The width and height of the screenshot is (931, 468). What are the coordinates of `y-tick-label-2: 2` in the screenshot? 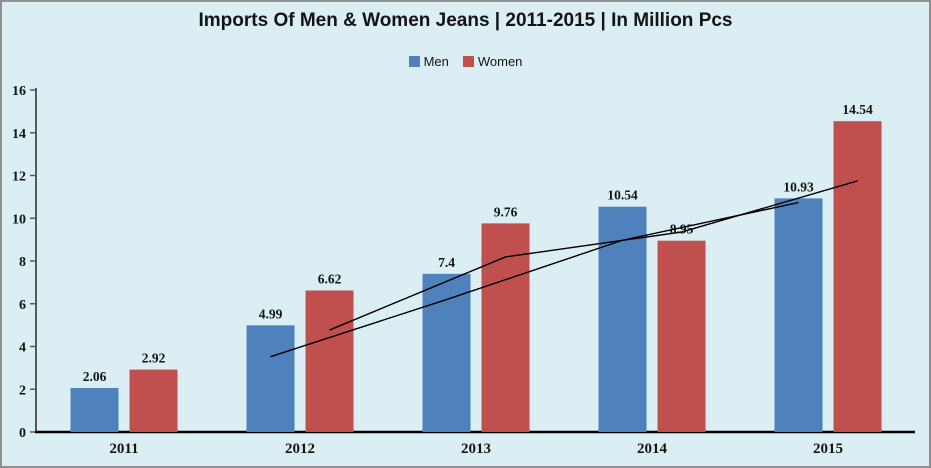 It's located at (22, 390).